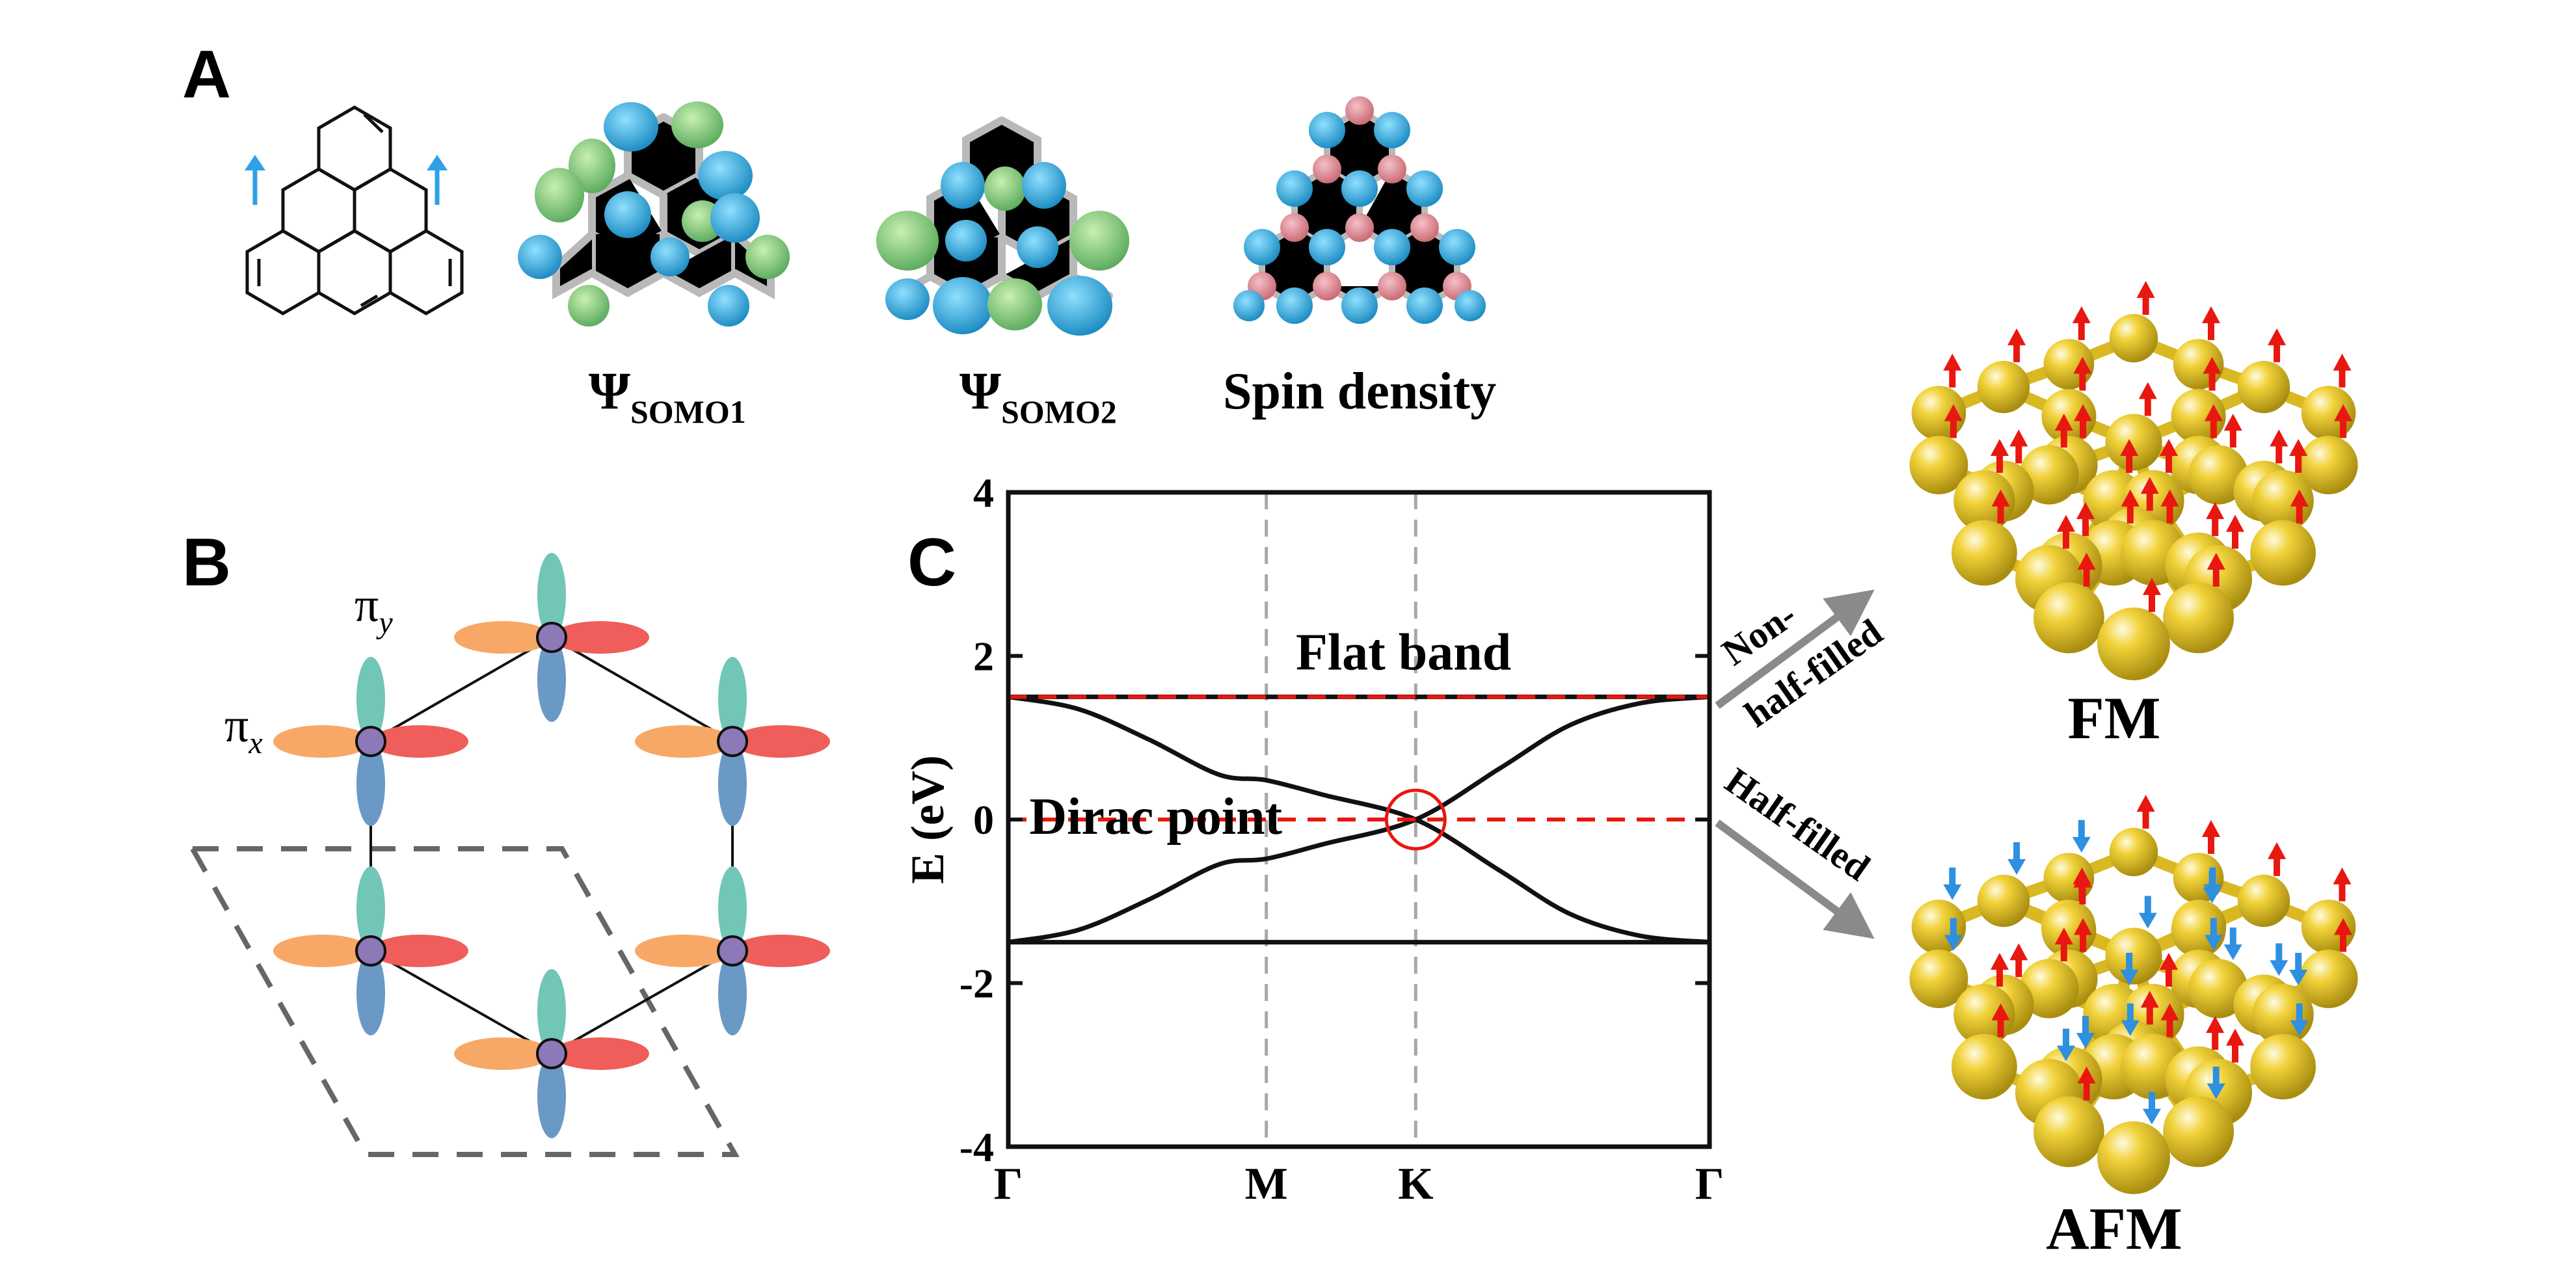 Image resolution: width=2576 pixels, height=1280 pixels. What do you see at coordinates (983, 656) in the screenshot?
I see `y-tick-label: 2` at bounding box center [983, 656].